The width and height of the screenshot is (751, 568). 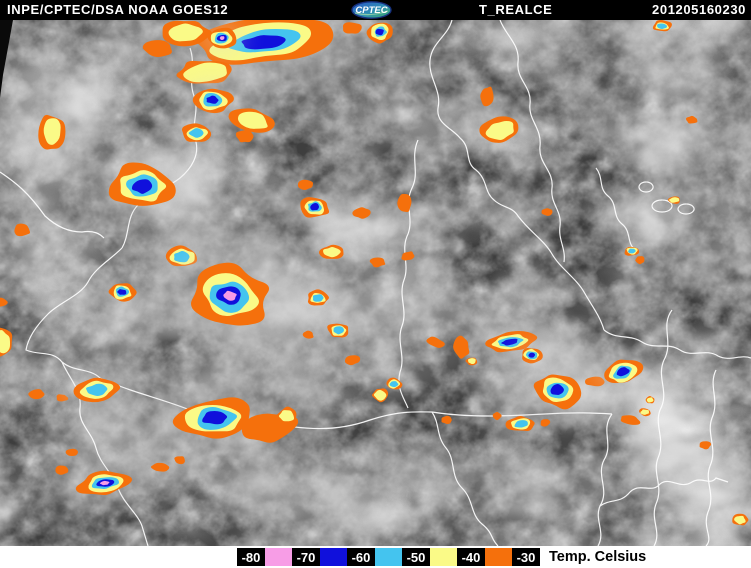 I want to click on scan-edge-mask, so click(x=6, y=59).